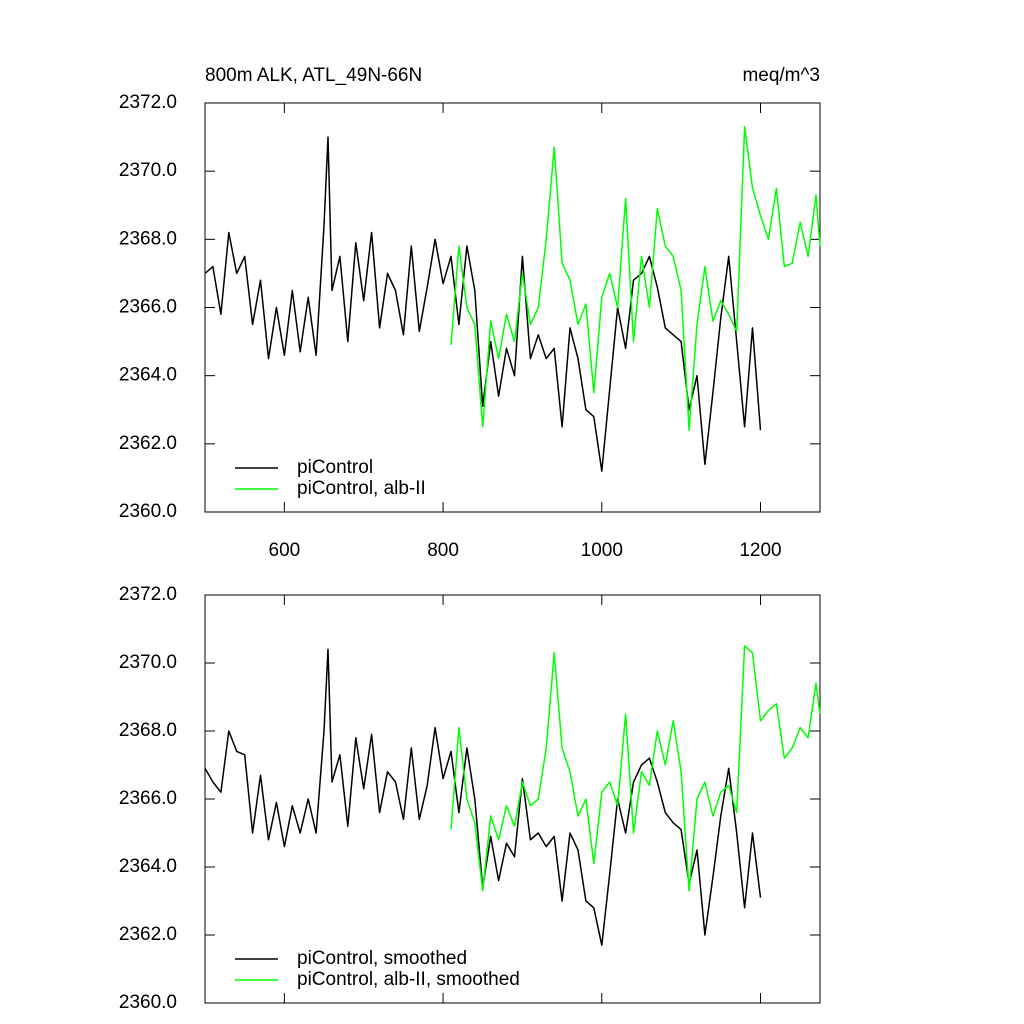  What do you see at coordinates (382, 958) in the screenshot?
I see `legend-label: piControl, smoothed` at bounding box center [382, 958].